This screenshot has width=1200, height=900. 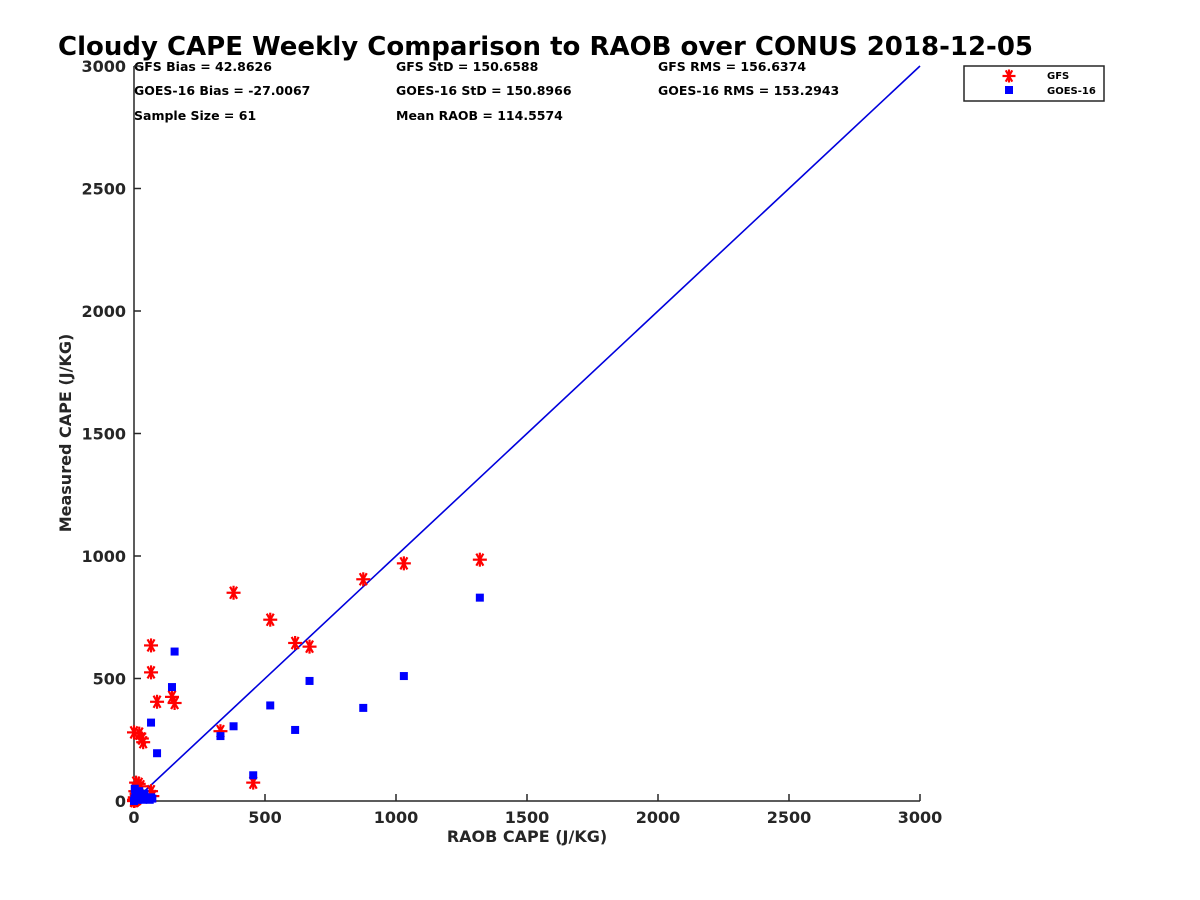 What do you see at coordinates (133, 817) in the screenshot?
I see `x-tick-label: 0` at bounding box center [133, 817].